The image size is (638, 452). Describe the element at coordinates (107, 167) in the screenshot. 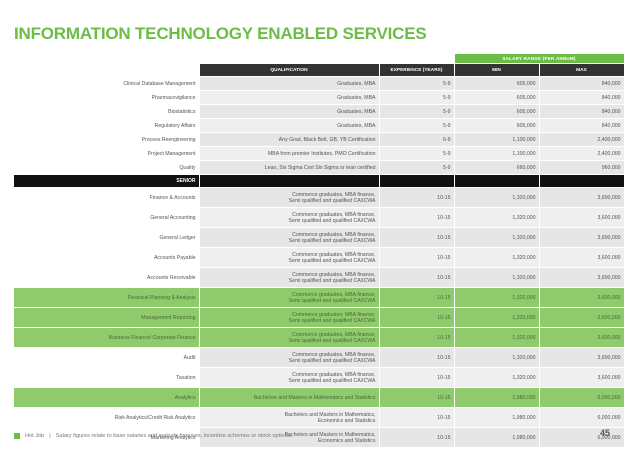

I see `role-cell: Quality` at that location.